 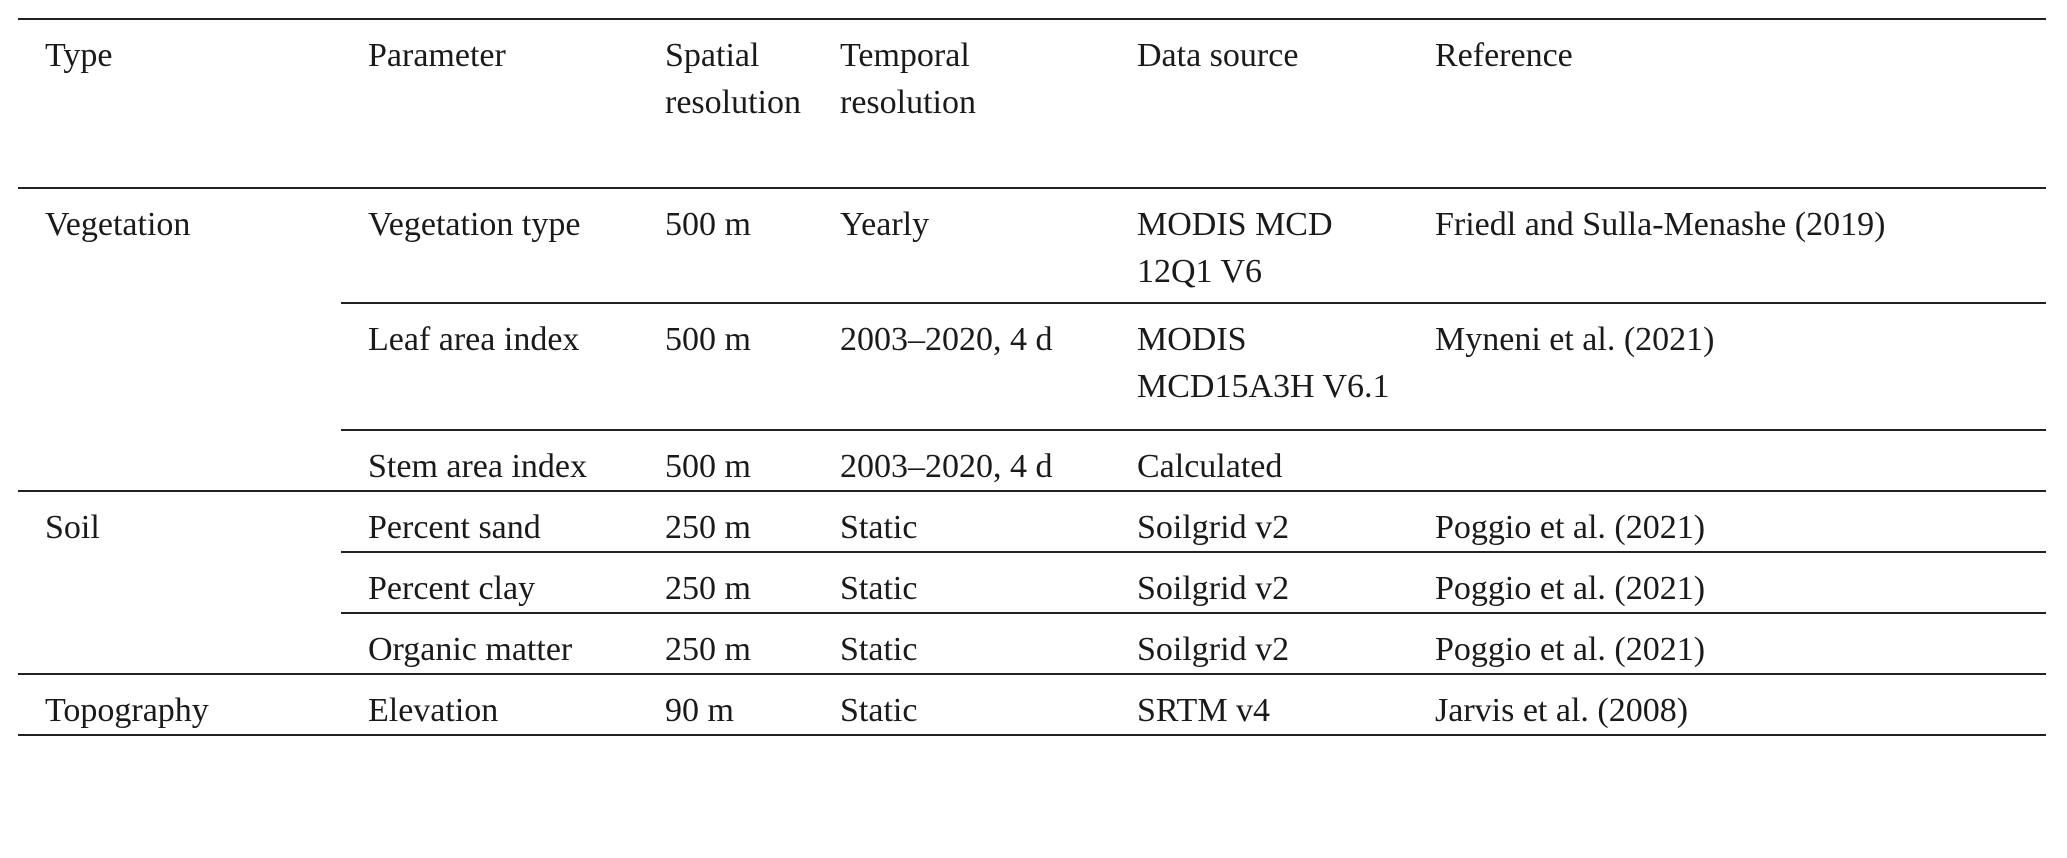 I want to click on parameter-cell: Elevation, so click(x=489, y=704).